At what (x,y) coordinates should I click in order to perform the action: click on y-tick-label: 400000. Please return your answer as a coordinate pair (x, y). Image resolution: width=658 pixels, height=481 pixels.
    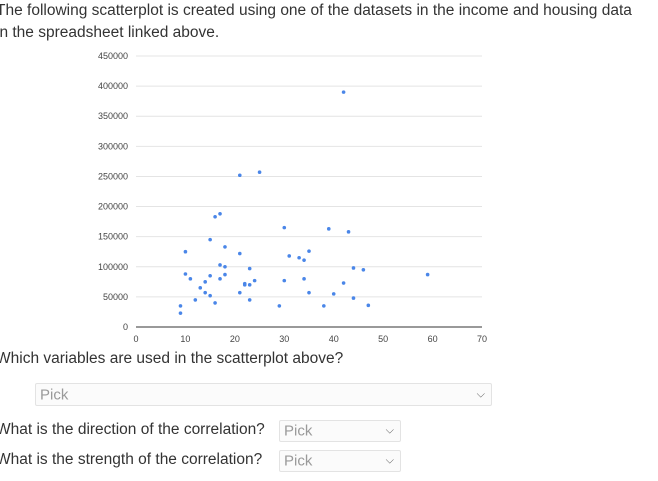
    Looking at the image, I should click on (113, 86).